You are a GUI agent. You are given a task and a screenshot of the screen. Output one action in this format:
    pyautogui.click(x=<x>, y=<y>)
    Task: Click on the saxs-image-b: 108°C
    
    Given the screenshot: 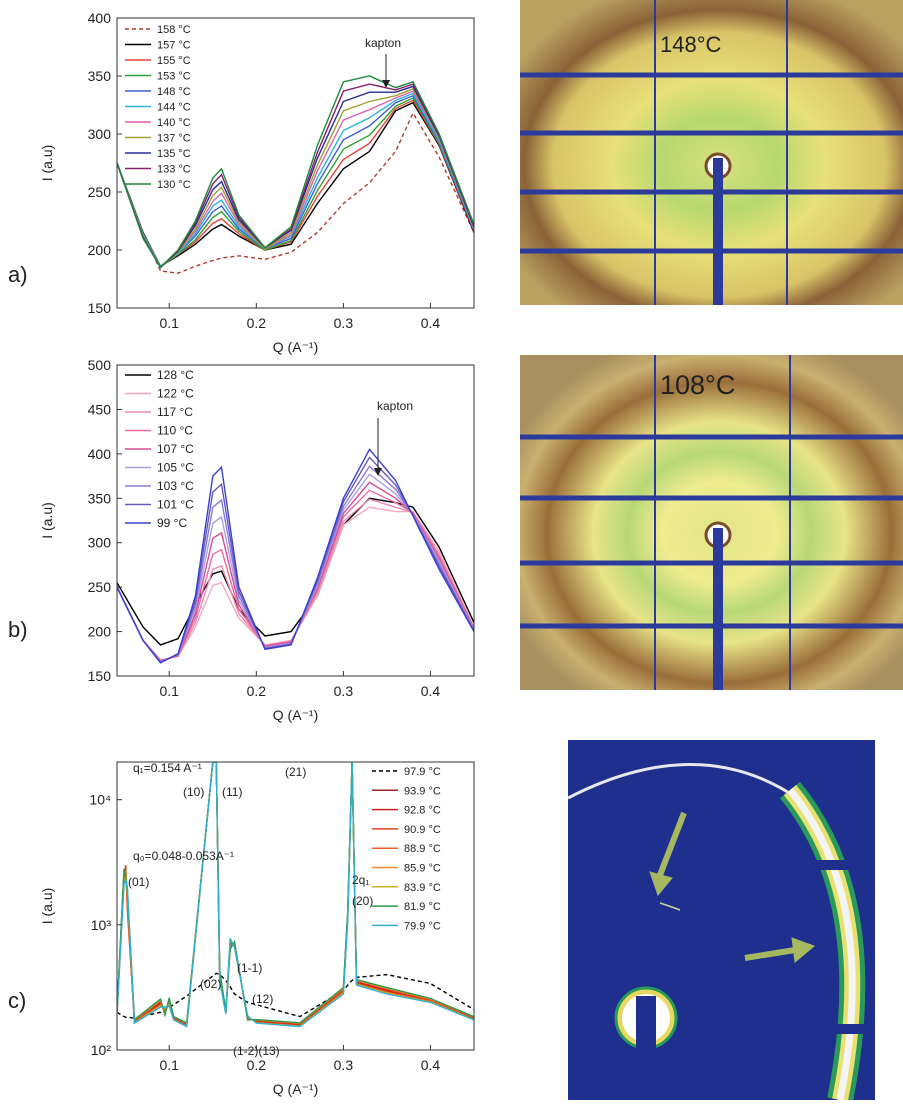 What is the action you would take?
    pyautogui.click(x=711, y=522)
    